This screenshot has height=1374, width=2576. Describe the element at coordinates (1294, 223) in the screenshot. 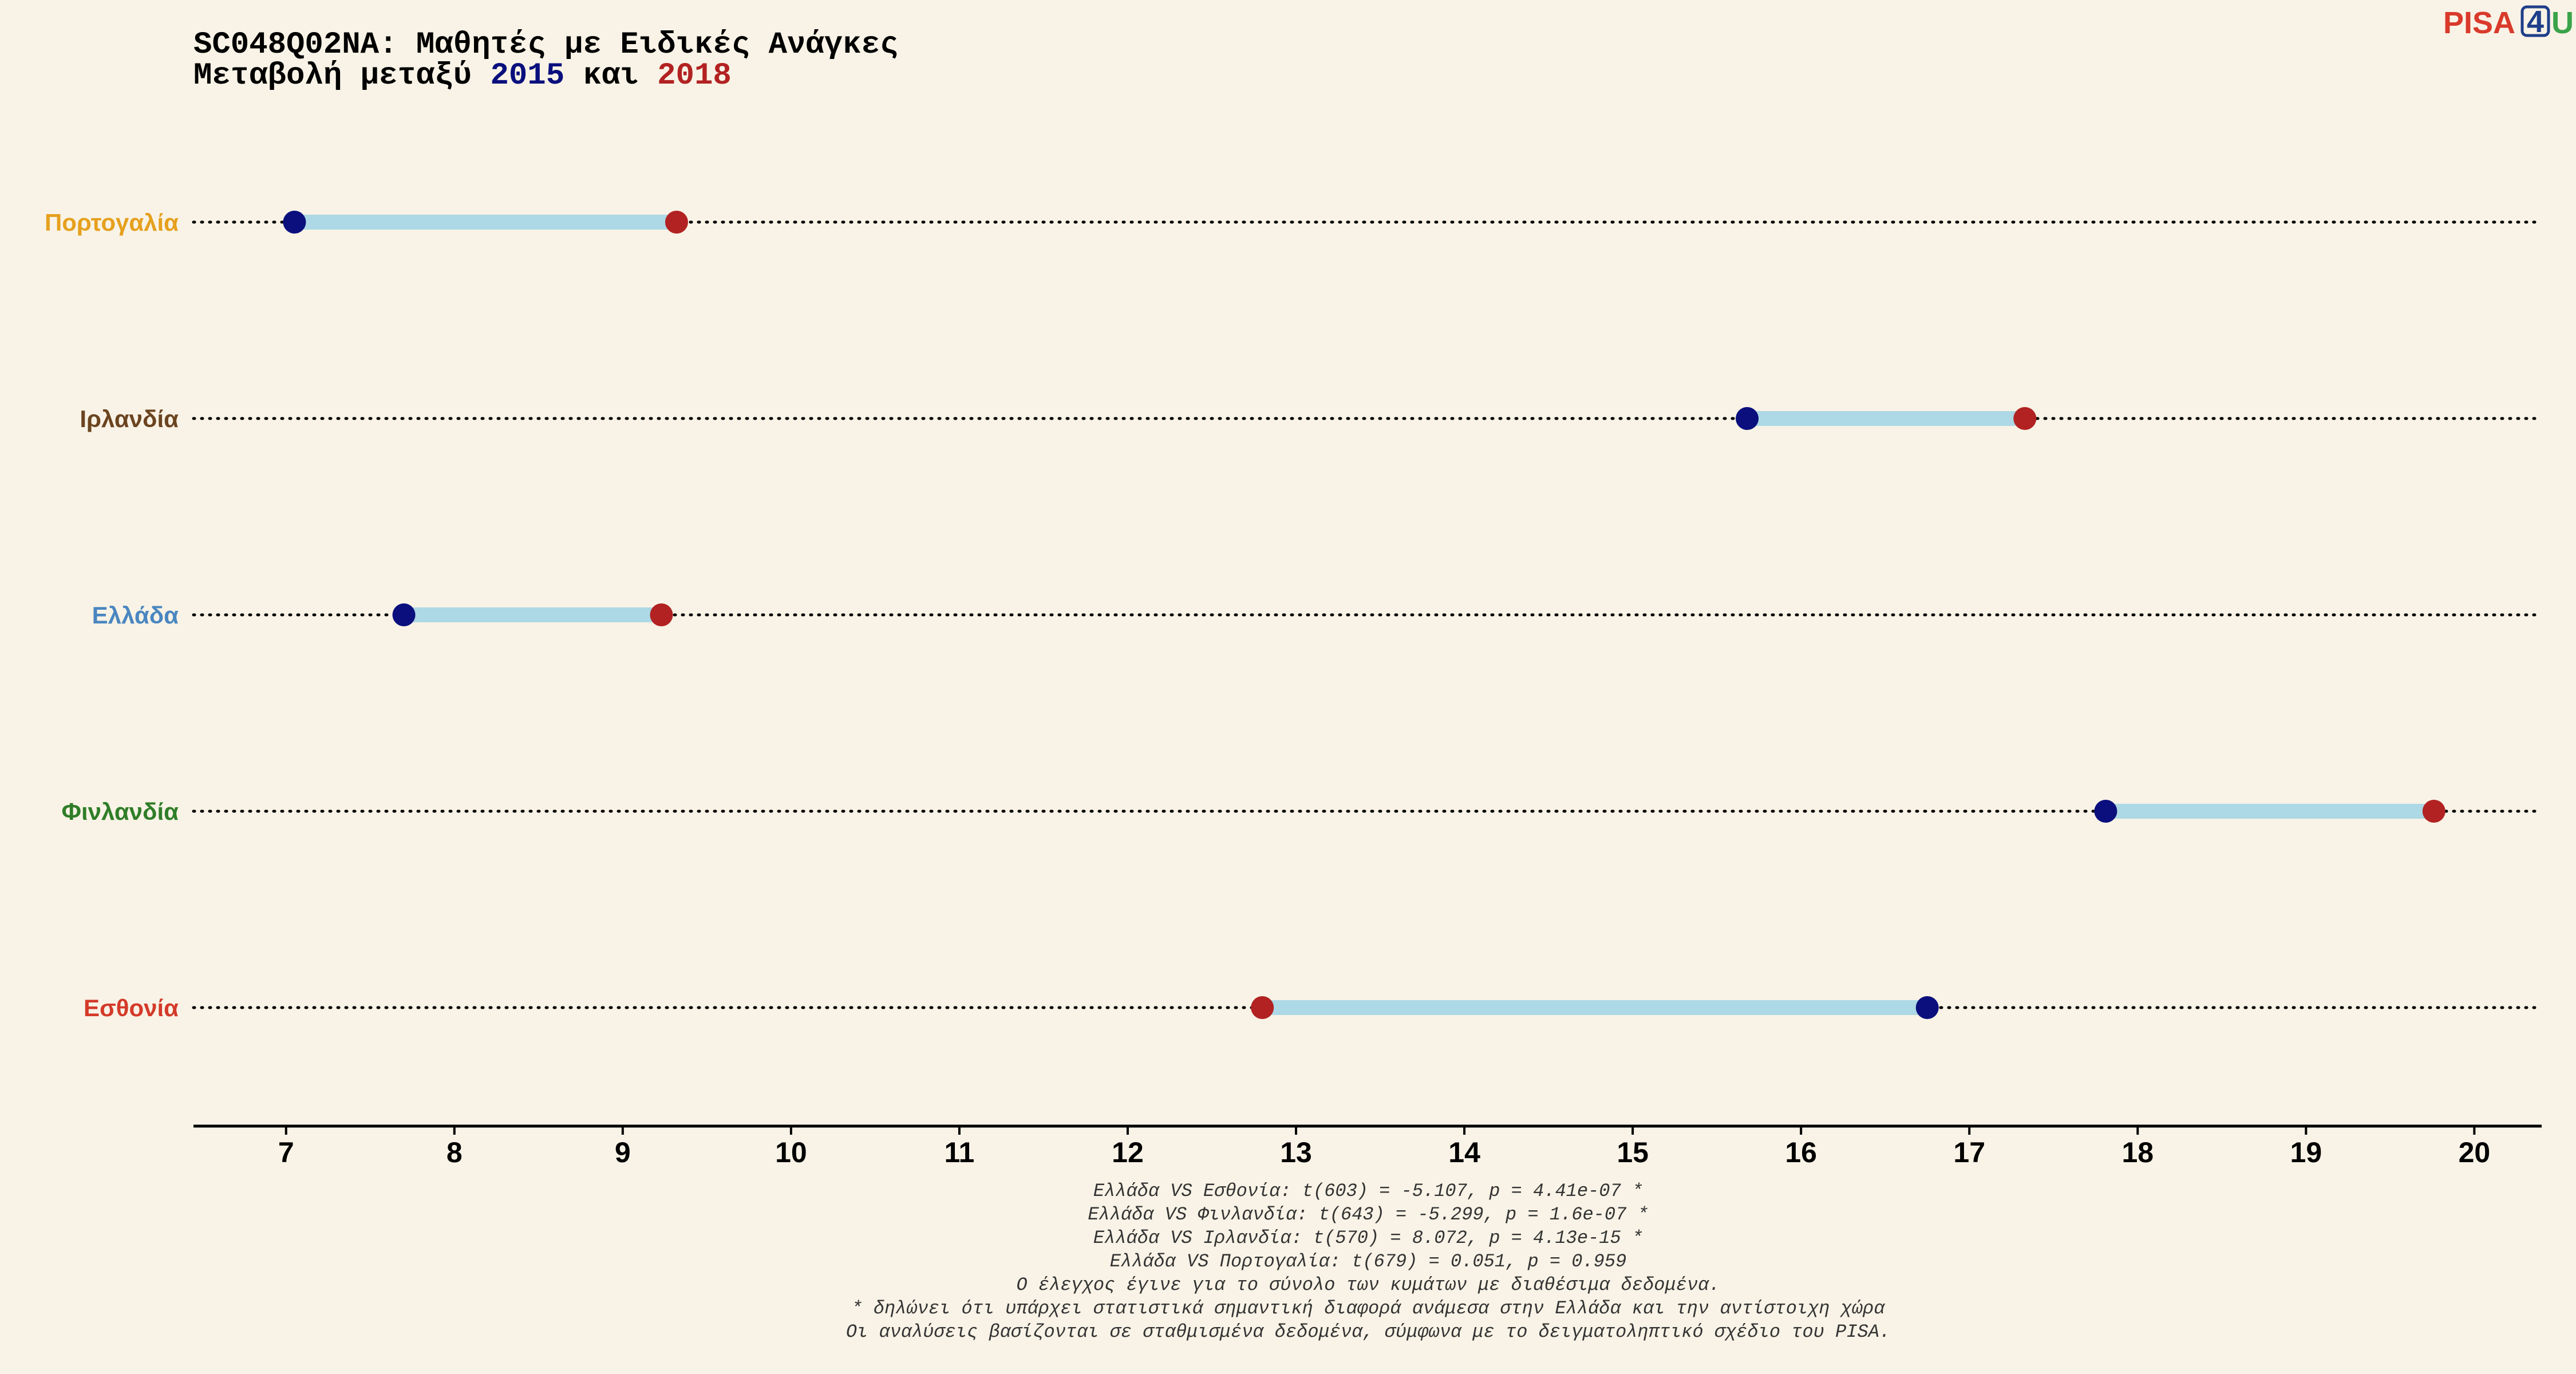

I see `country-row: Πορτογαλία` at that location.